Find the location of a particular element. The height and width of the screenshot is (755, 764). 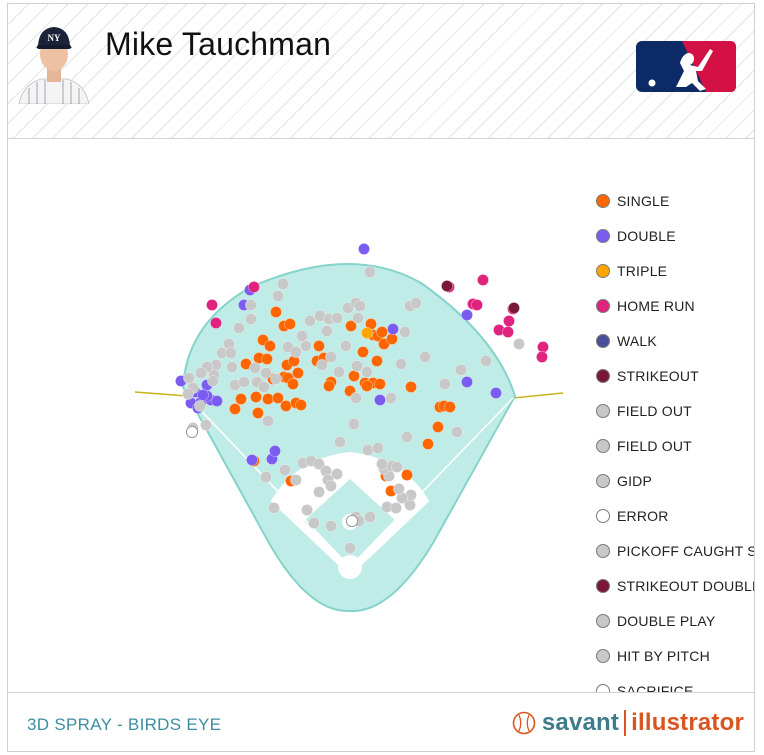

legend-item: DOUBLE is located at coordinates (636, 236).